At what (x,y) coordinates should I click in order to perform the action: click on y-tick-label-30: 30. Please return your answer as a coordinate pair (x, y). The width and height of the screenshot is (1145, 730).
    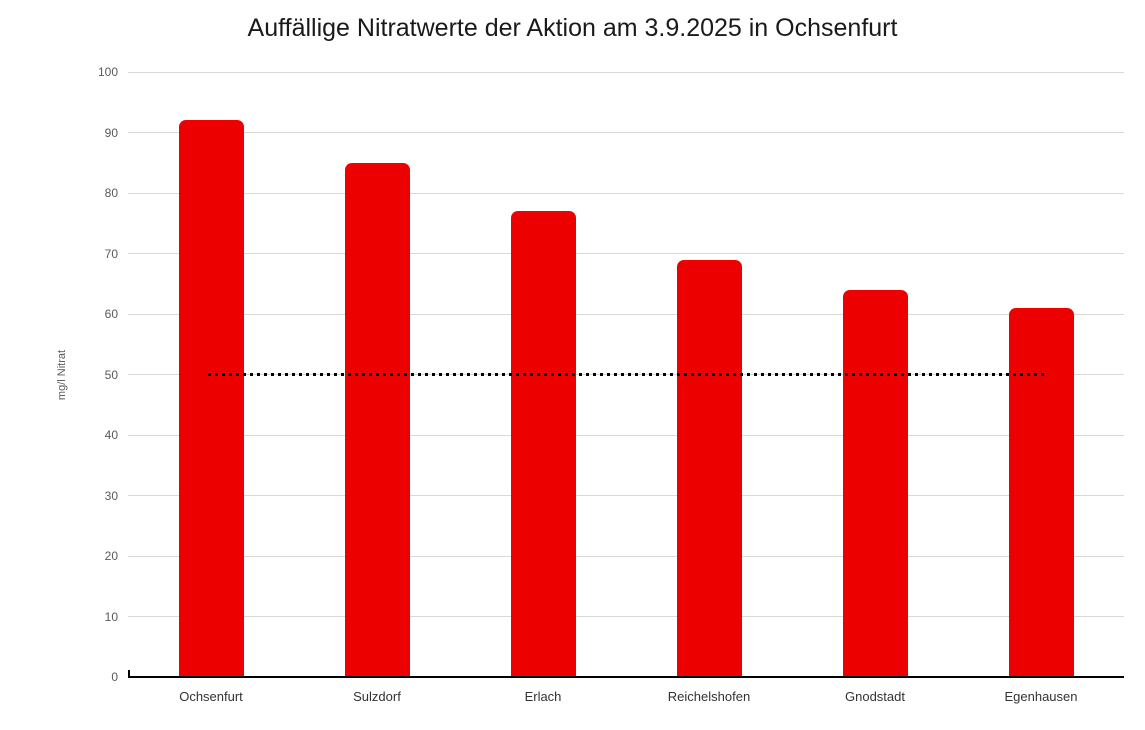
    Looking at the image, I should click on (111, 495).